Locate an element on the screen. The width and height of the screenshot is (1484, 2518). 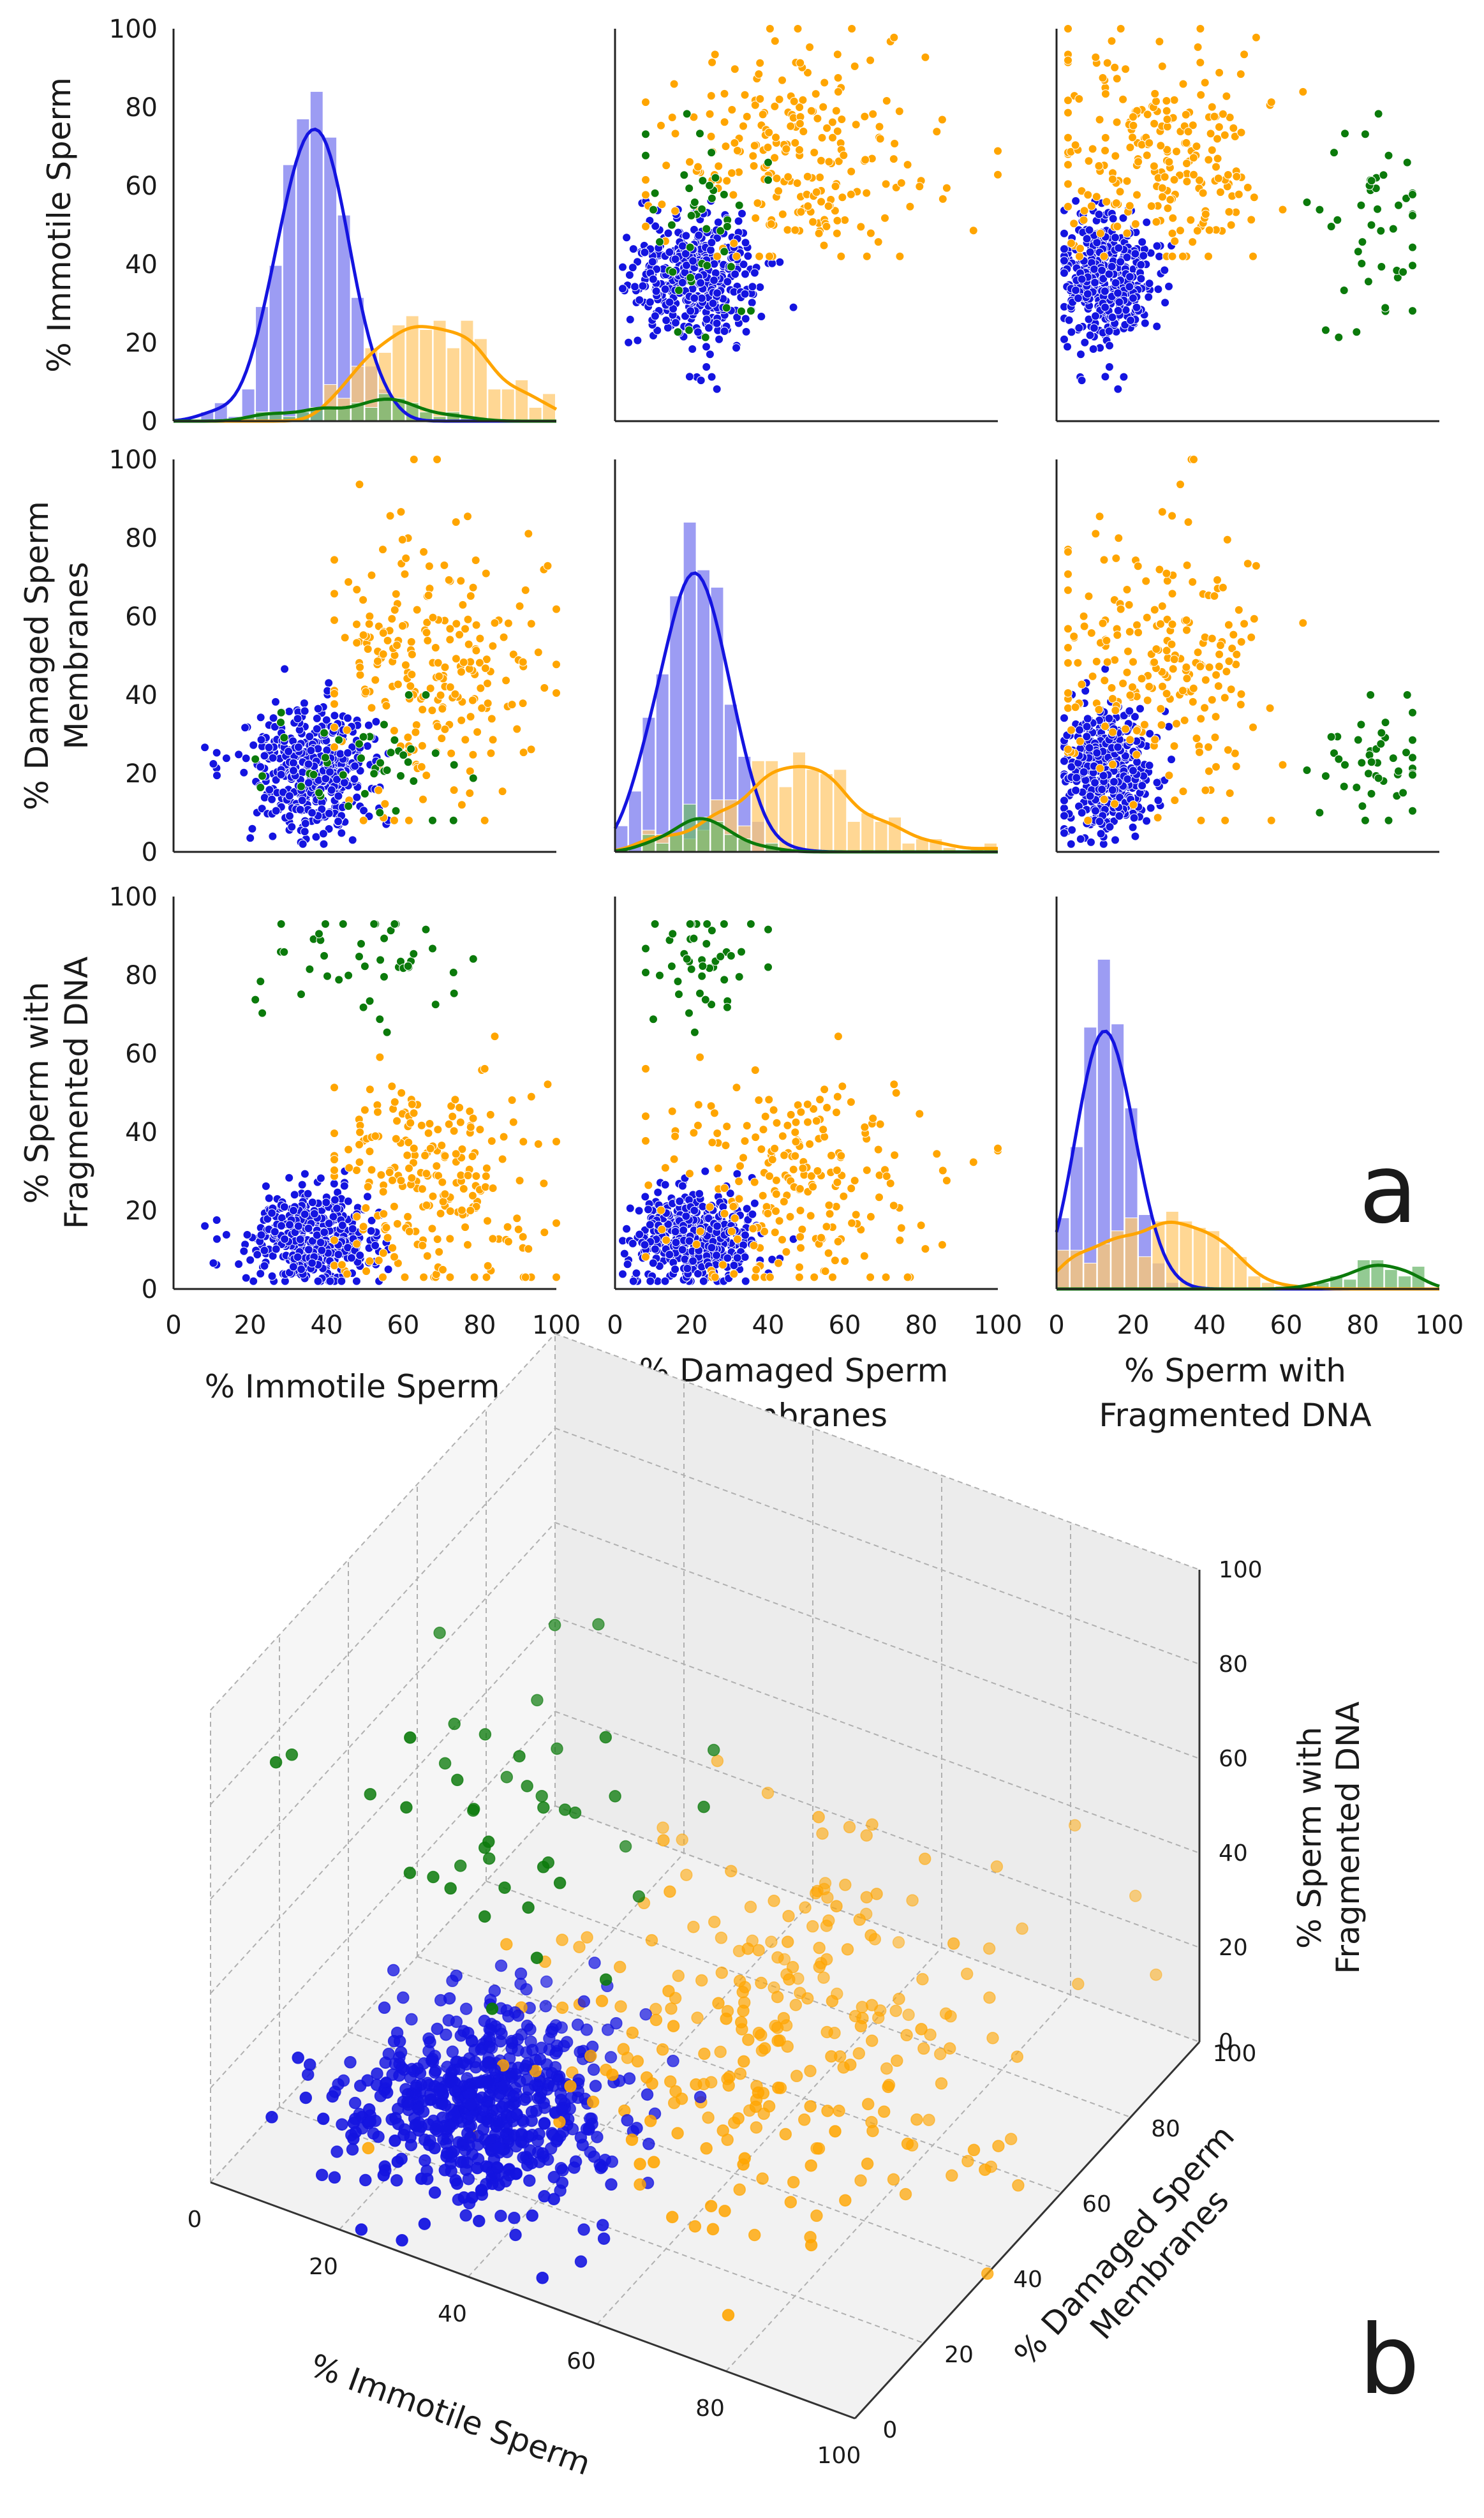
hist-bar-cluster-orange is located at coordinates (522, 400).